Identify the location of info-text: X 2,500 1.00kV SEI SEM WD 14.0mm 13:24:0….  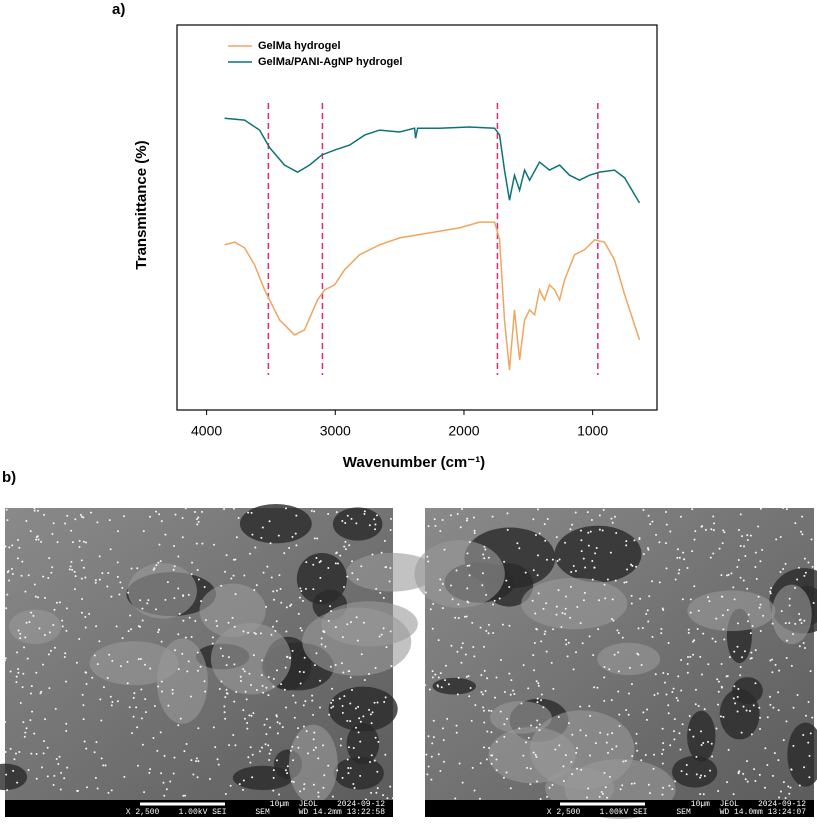
(676, 812).